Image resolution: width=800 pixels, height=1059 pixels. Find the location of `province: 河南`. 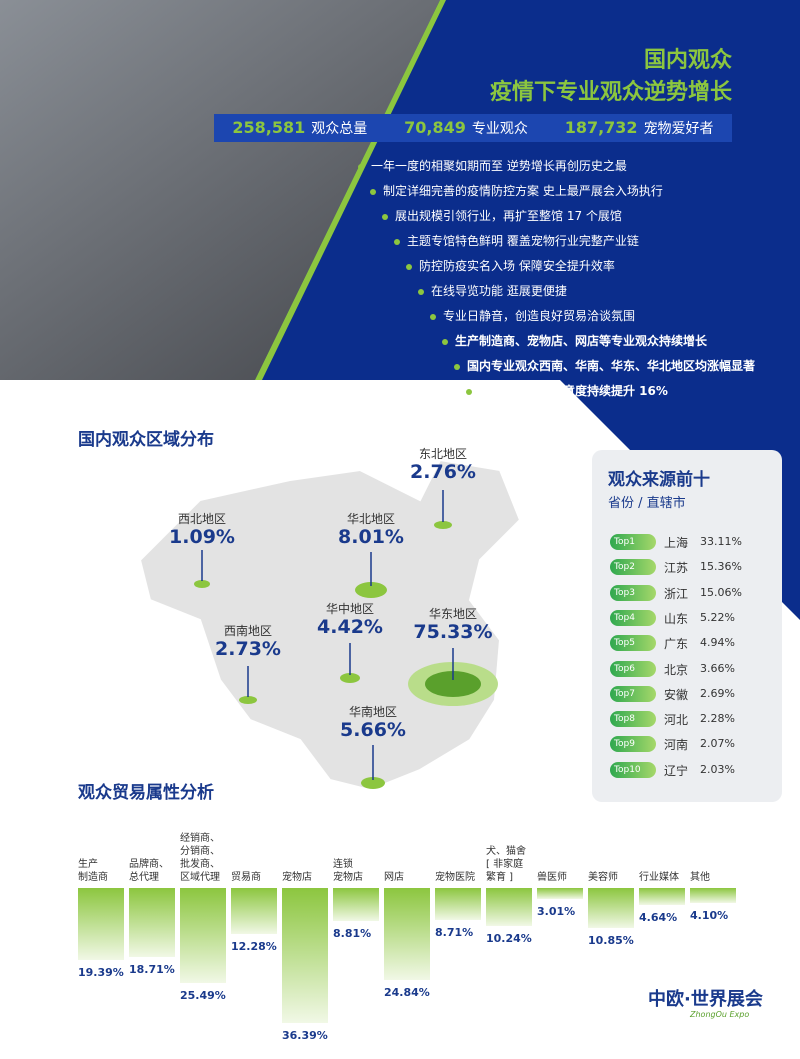

province: 河南 is located at coordinates (676, 745).